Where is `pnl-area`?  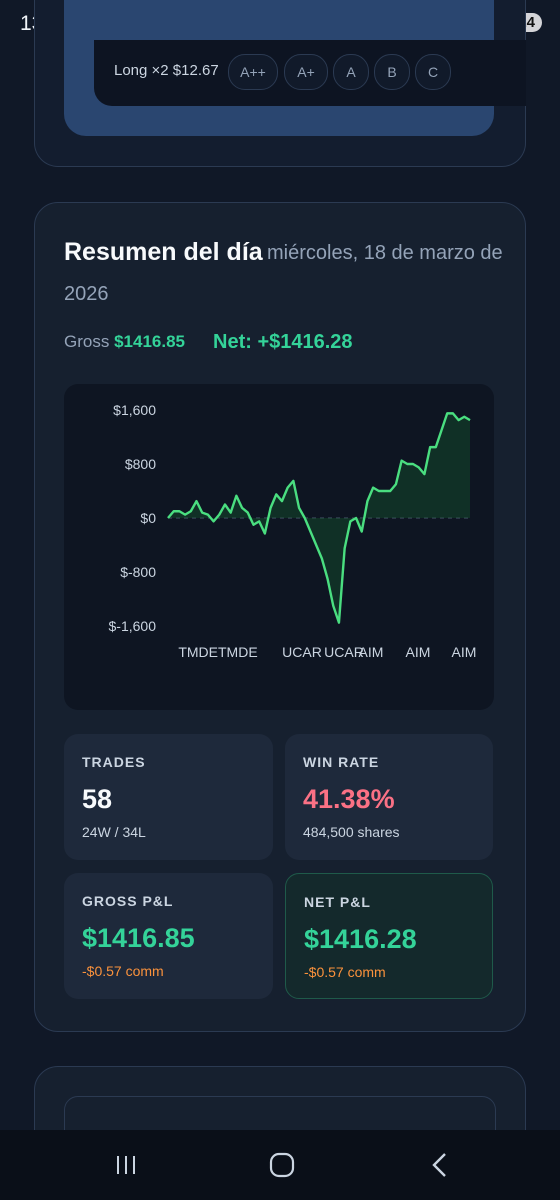
pnl-area is located at coordinates (319, 518).